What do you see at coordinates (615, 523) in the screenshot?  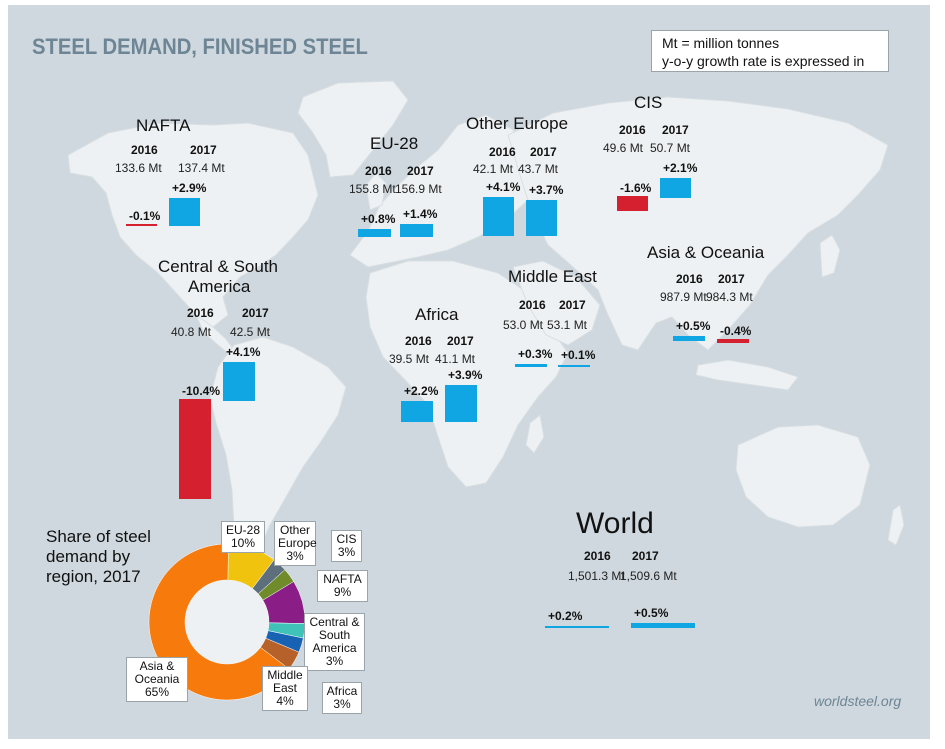 I see `world-region-name: World` at bounding box center [615, 523].